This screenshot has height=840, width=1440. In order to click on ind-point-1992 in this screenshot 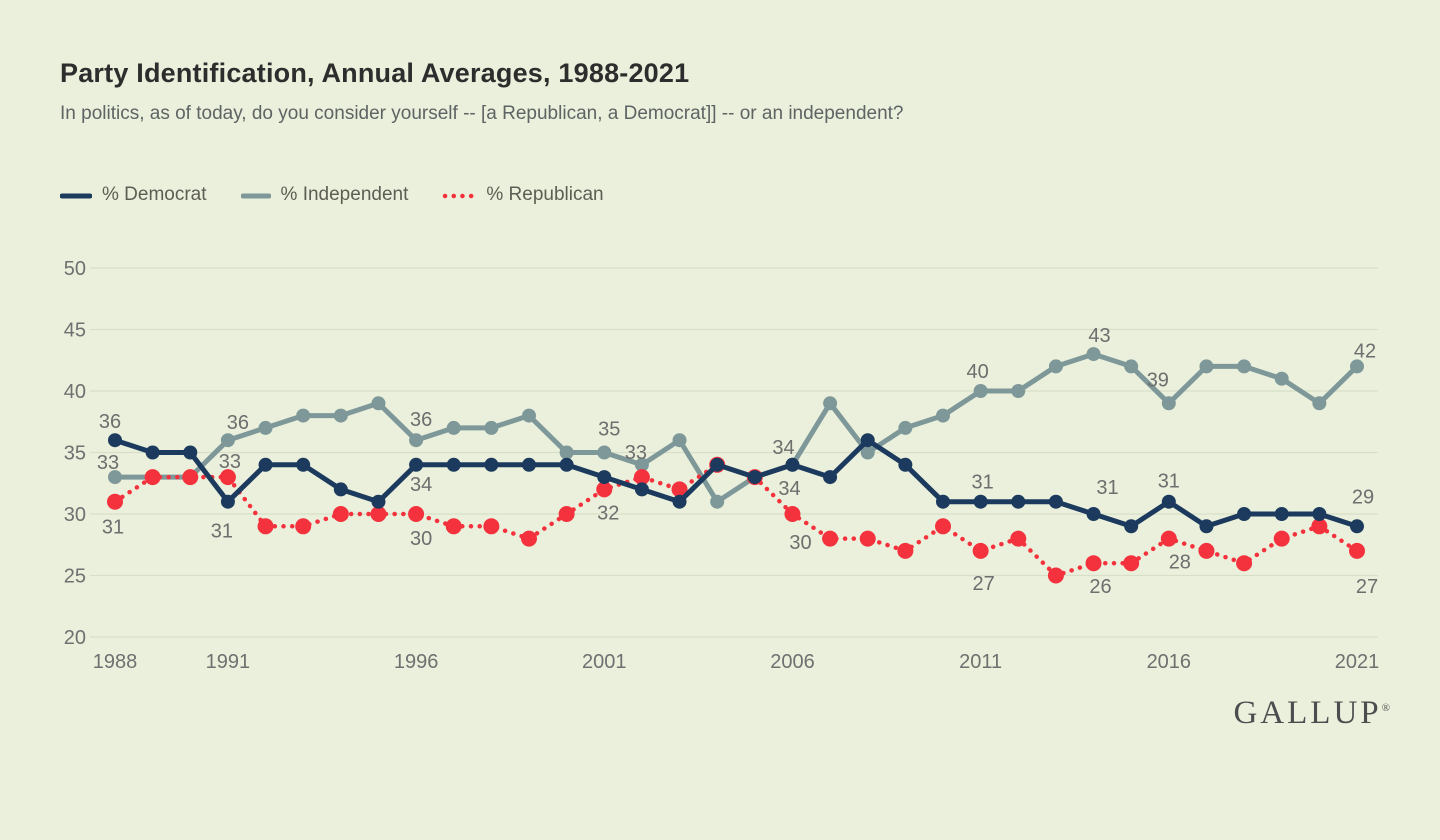, I will do `click(265, 427)`.